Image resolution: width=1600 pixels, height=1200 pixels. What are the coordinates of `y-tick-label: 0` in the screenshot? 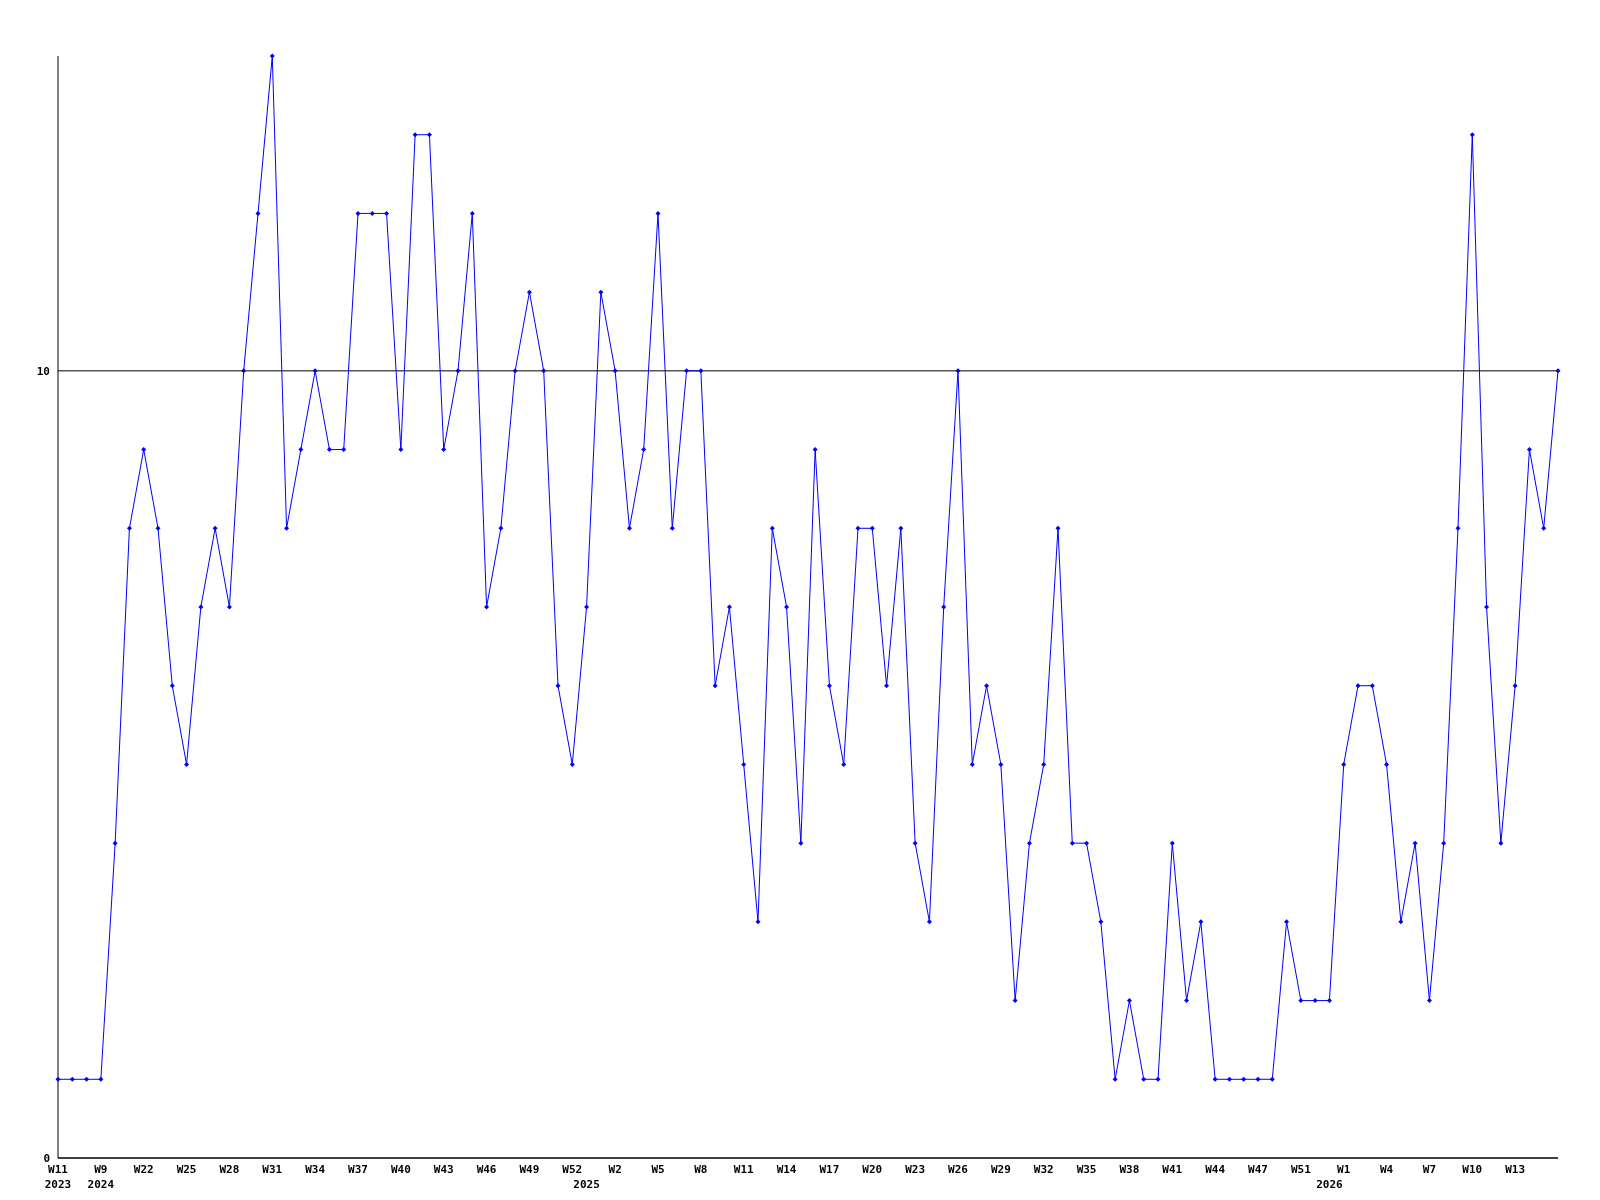 It's located at (46, 1158).